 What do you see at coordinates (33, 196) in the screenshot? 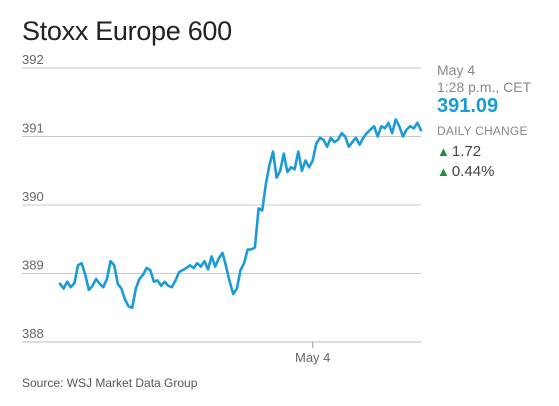
I see `y-tick-label: 390` at bounding box center [33, 196].